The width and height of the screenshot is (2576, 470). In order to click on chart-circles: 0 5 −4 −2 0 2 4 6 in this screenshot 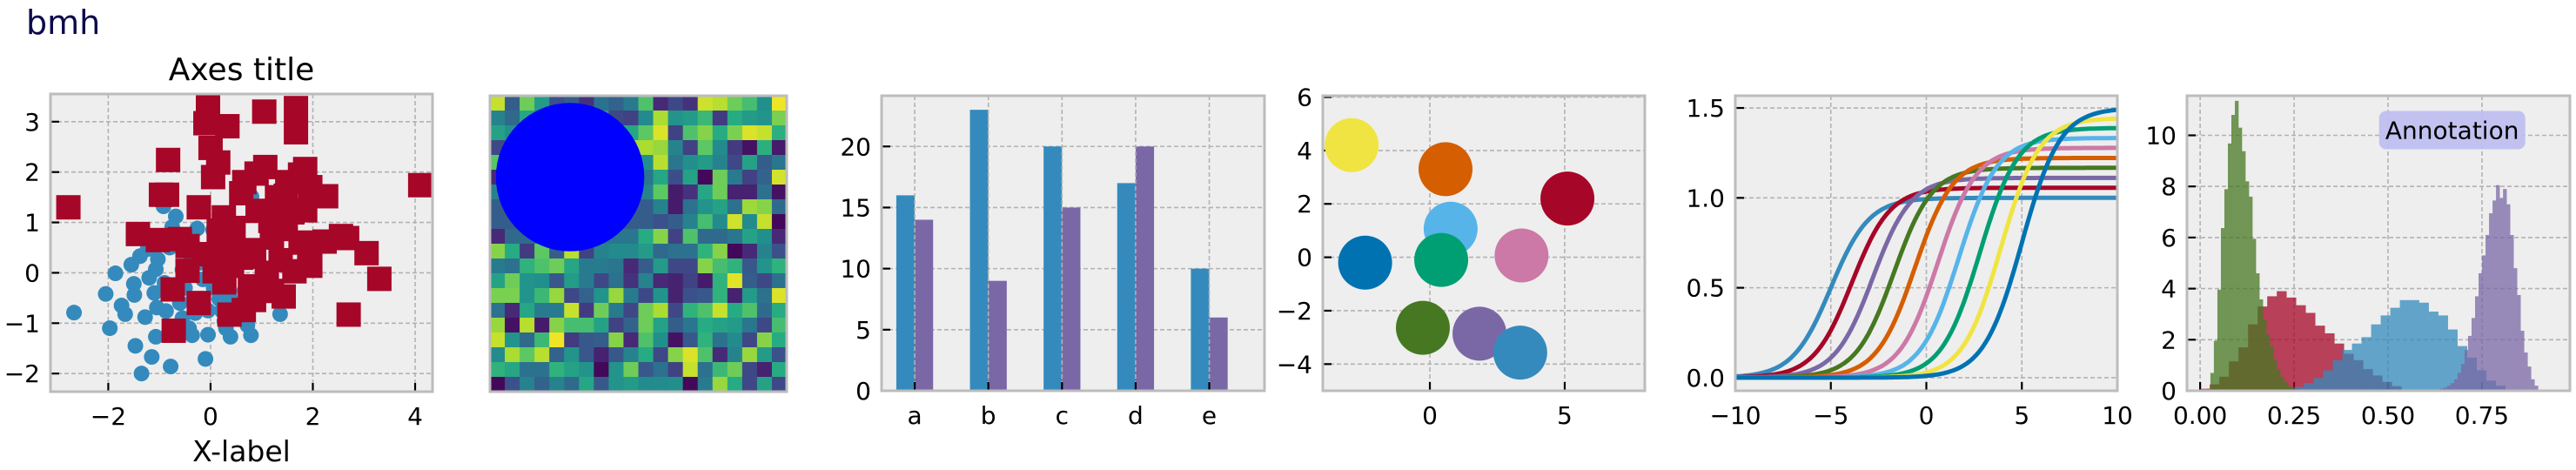, I will do `click(1462, 257)`.